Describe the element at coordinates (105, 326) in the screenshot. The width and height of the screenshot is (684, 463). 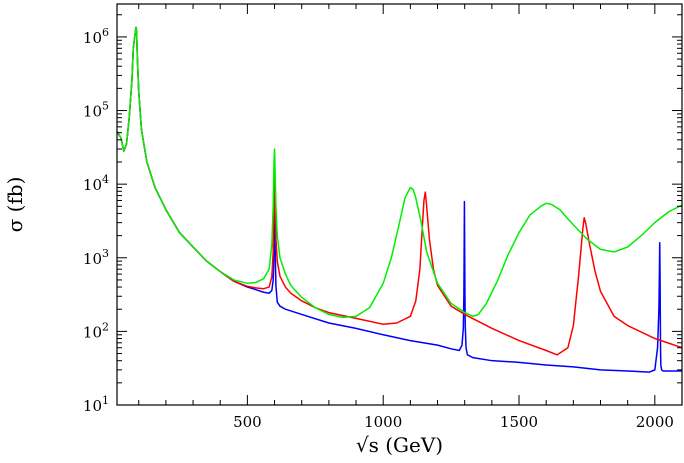
I see `y-tick-exponent: 2` at that location.